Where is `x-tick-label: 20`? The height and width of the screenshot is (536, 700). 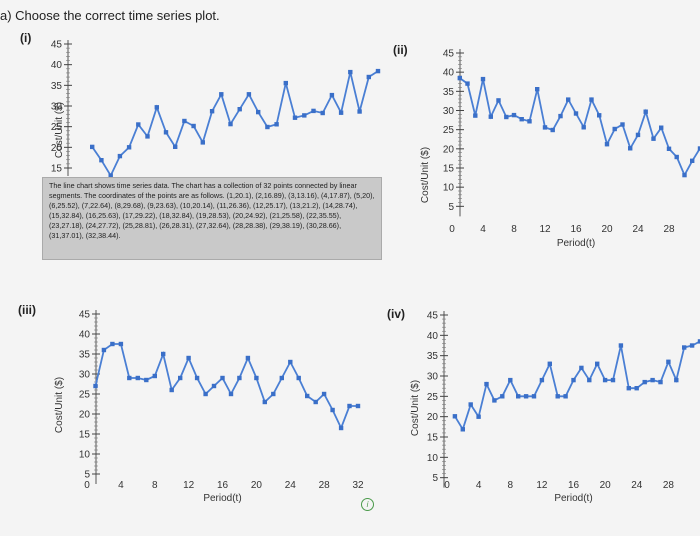
x-tick-label: 20 is located at coordinates (607, 229).